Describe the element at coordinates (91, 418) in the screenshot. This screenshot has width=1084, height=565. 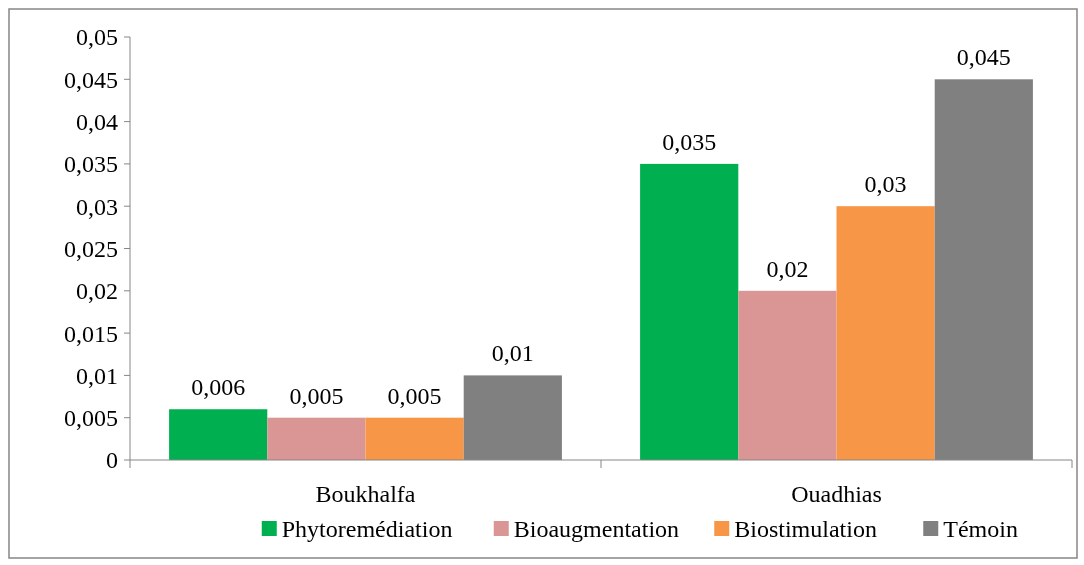
I see `y-tick-label: 0,005` at that location.